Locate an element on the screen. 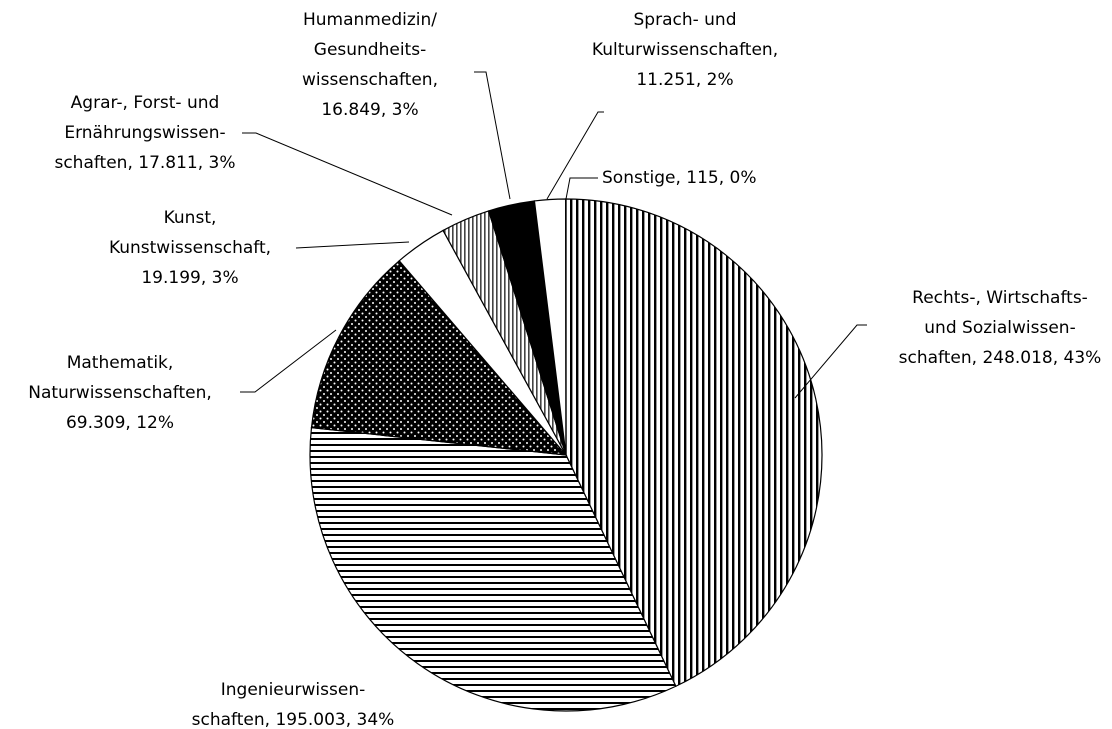 Image resolution: width=1112 pixels, height=729 pixels. slice-label: Agrar-, Forst- und is located at coordinates (145, 103).